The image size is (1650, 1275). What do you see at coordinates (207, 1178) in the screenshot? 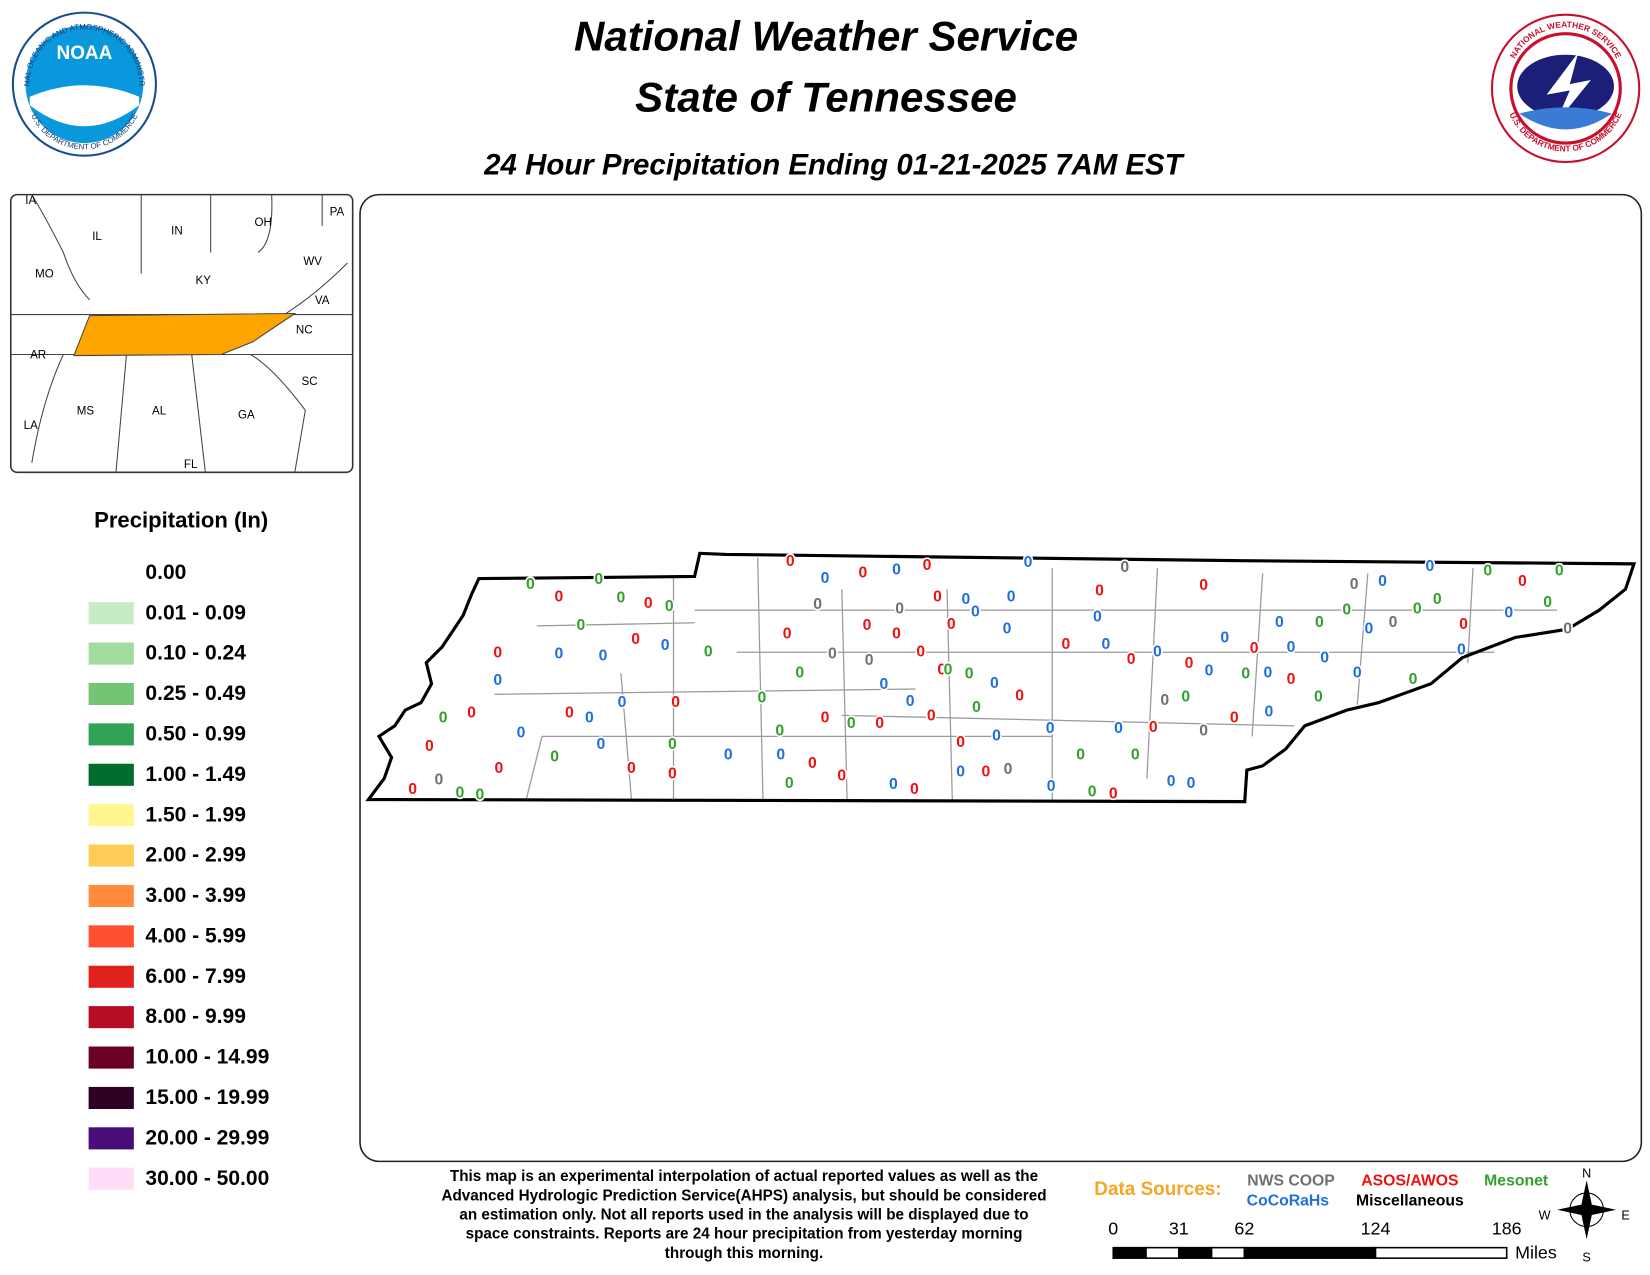
I see `legend-label: 30.00 - 50.00` at bounding box center [207, 1178].